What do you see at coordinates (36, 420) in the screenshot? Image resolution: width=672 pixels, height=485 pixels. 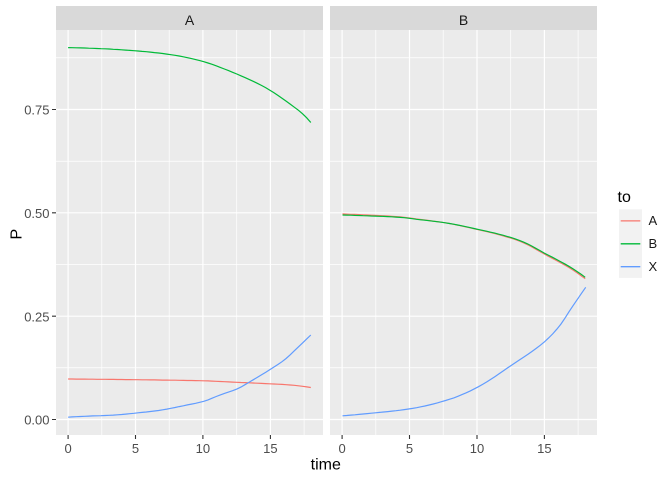 I see `svg-text: 0.00` at bounding box center [36, 420].